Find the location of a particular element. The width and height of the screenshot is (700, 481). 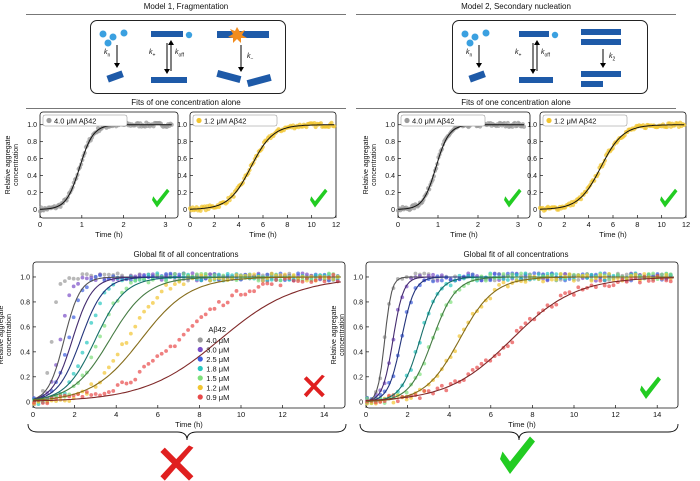

y-axis-label-0-a: Relative aggregate is located at coordinates (8, 165).